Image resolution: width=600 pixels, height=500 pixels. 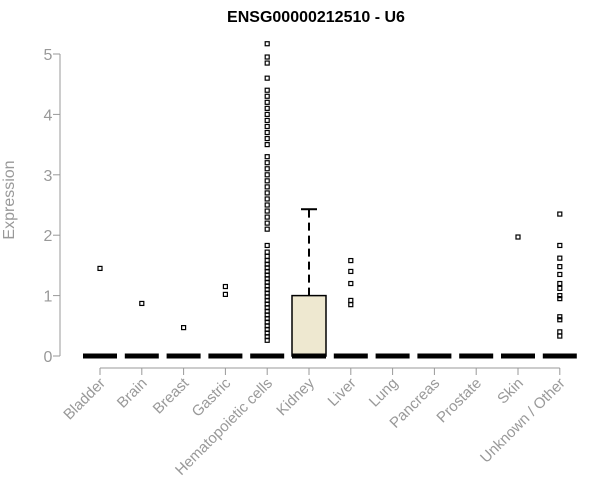 I want to click on y-tick-label: 0, so click(x=48, y=357).